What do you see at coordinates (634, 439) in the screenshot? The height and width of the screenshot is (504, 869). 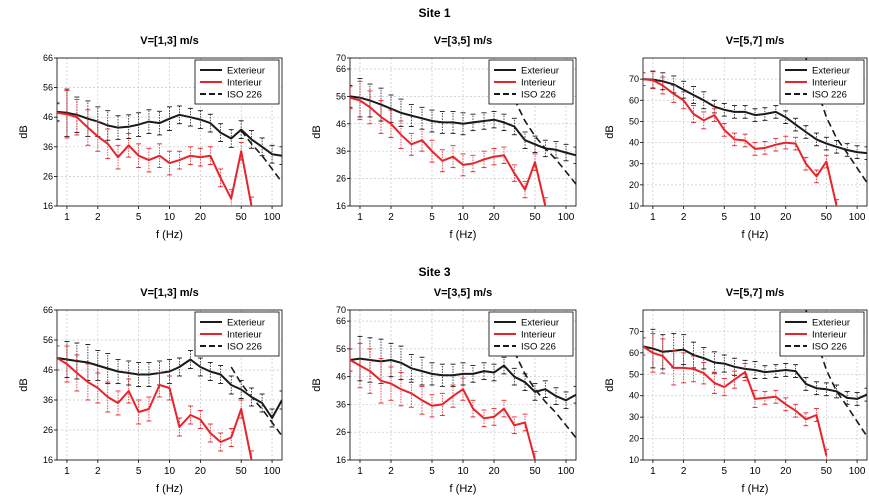 I see `y-tick-label: 20` at bounding box center [634, 439].